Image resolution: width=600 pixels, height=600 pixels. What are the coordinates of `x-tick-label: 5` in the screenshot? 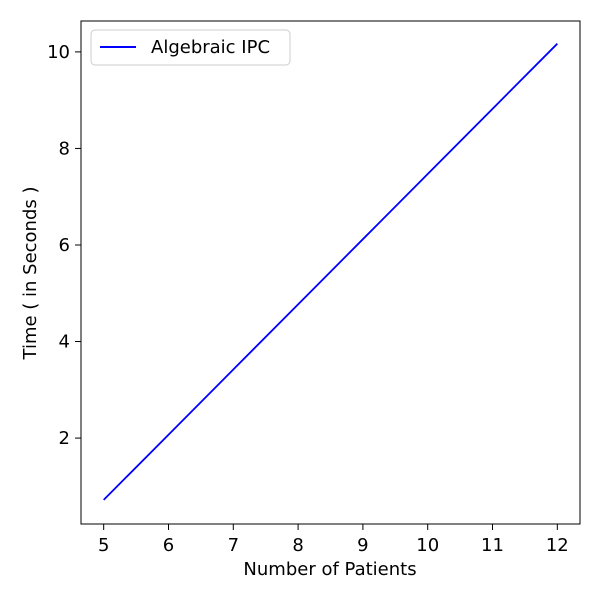 It's located at (103, 545).